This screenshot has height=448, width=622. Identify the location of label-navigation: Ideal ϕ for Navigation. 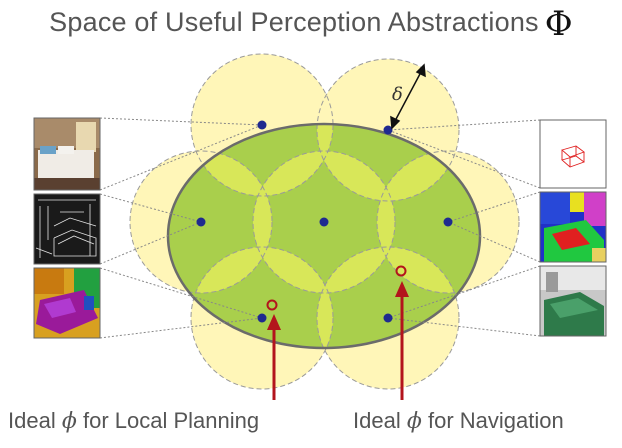
(458, 421).